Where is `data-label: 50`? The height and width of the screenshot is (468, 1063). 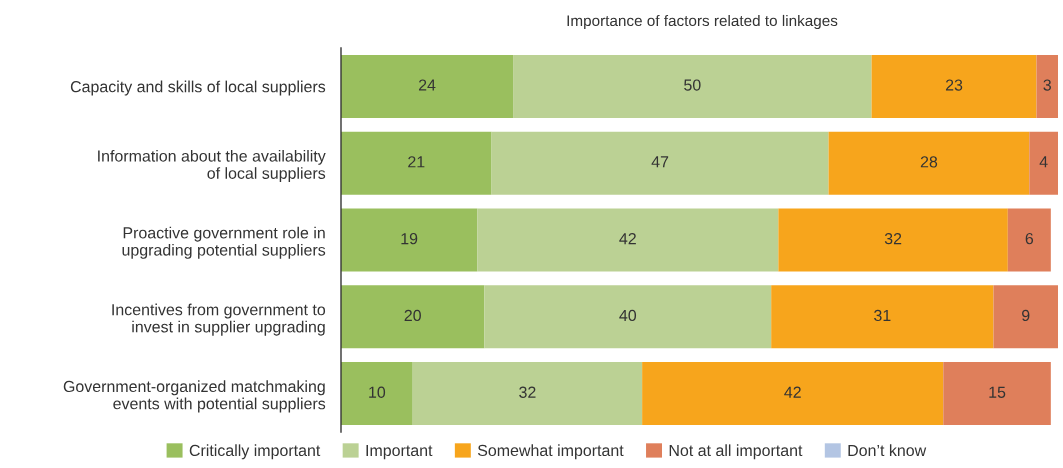
data-label: 50 is located at coordinates (692, 85).